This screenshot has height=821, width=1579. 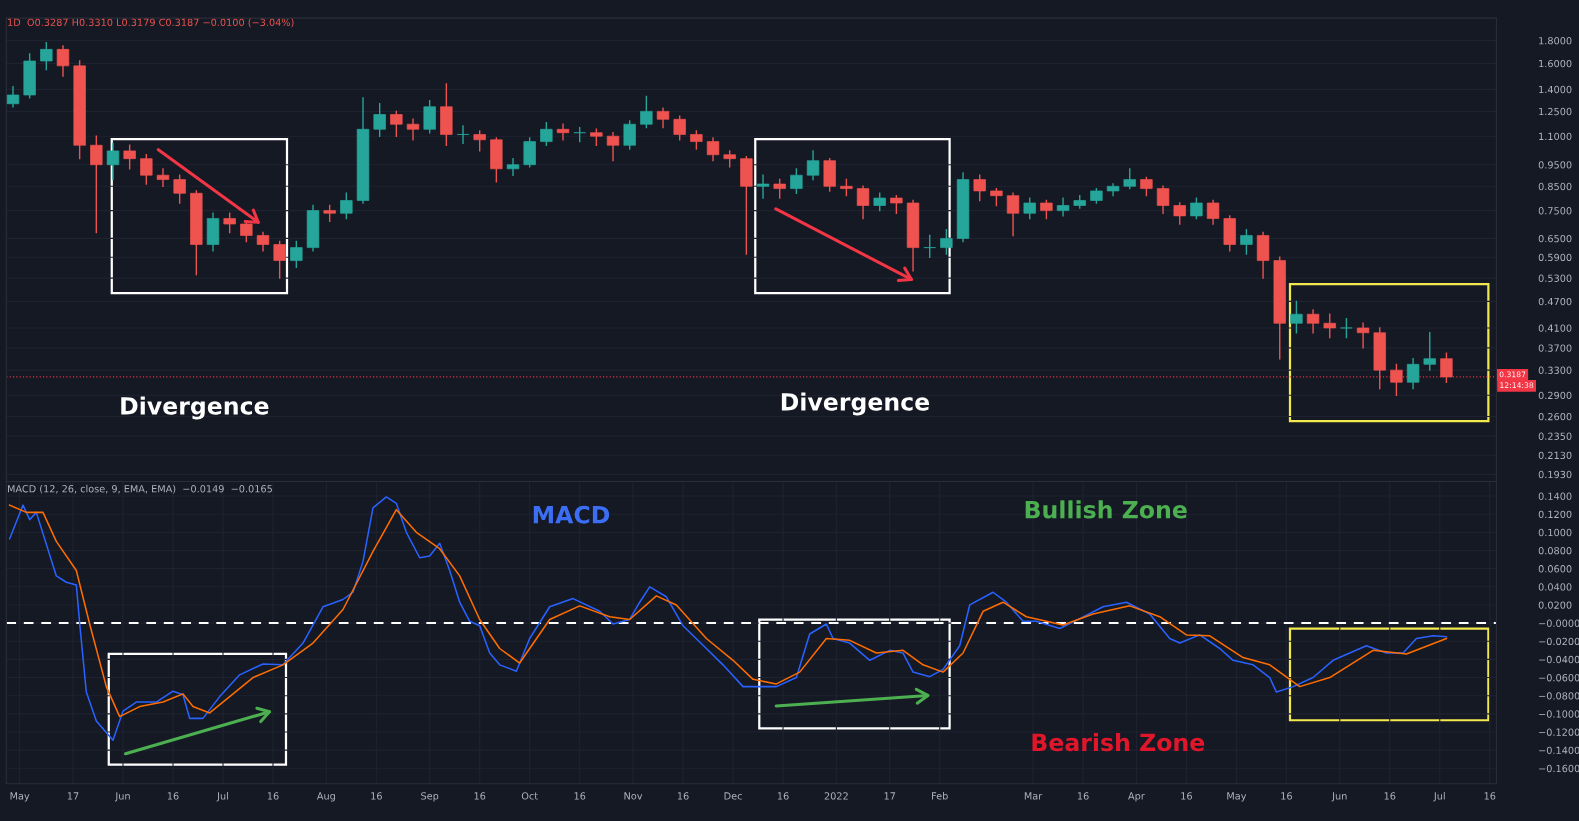 I want to click on x-tick-label: 2022, so click(x=836, y=796).